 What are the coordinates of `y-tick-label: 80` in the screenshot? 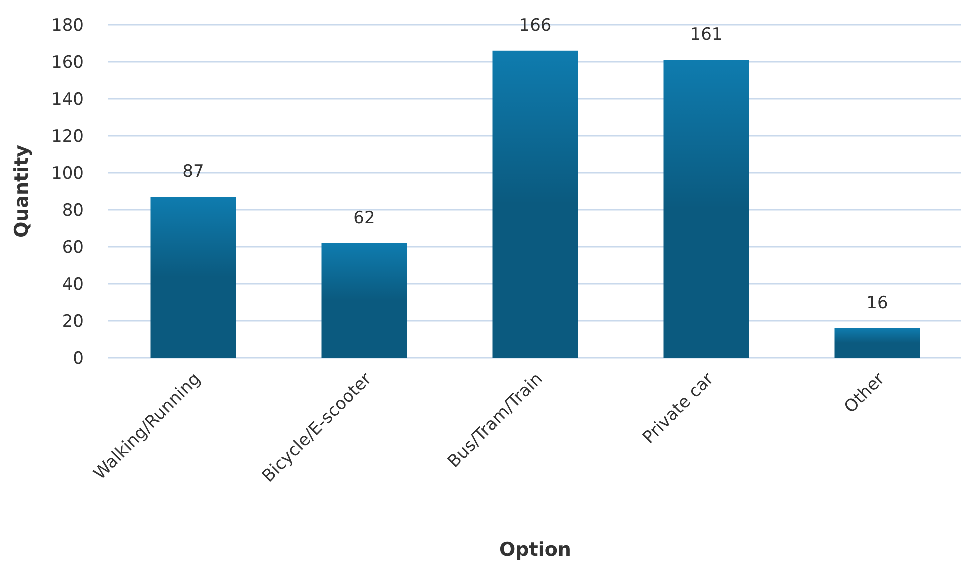 It's located at (73, 210).